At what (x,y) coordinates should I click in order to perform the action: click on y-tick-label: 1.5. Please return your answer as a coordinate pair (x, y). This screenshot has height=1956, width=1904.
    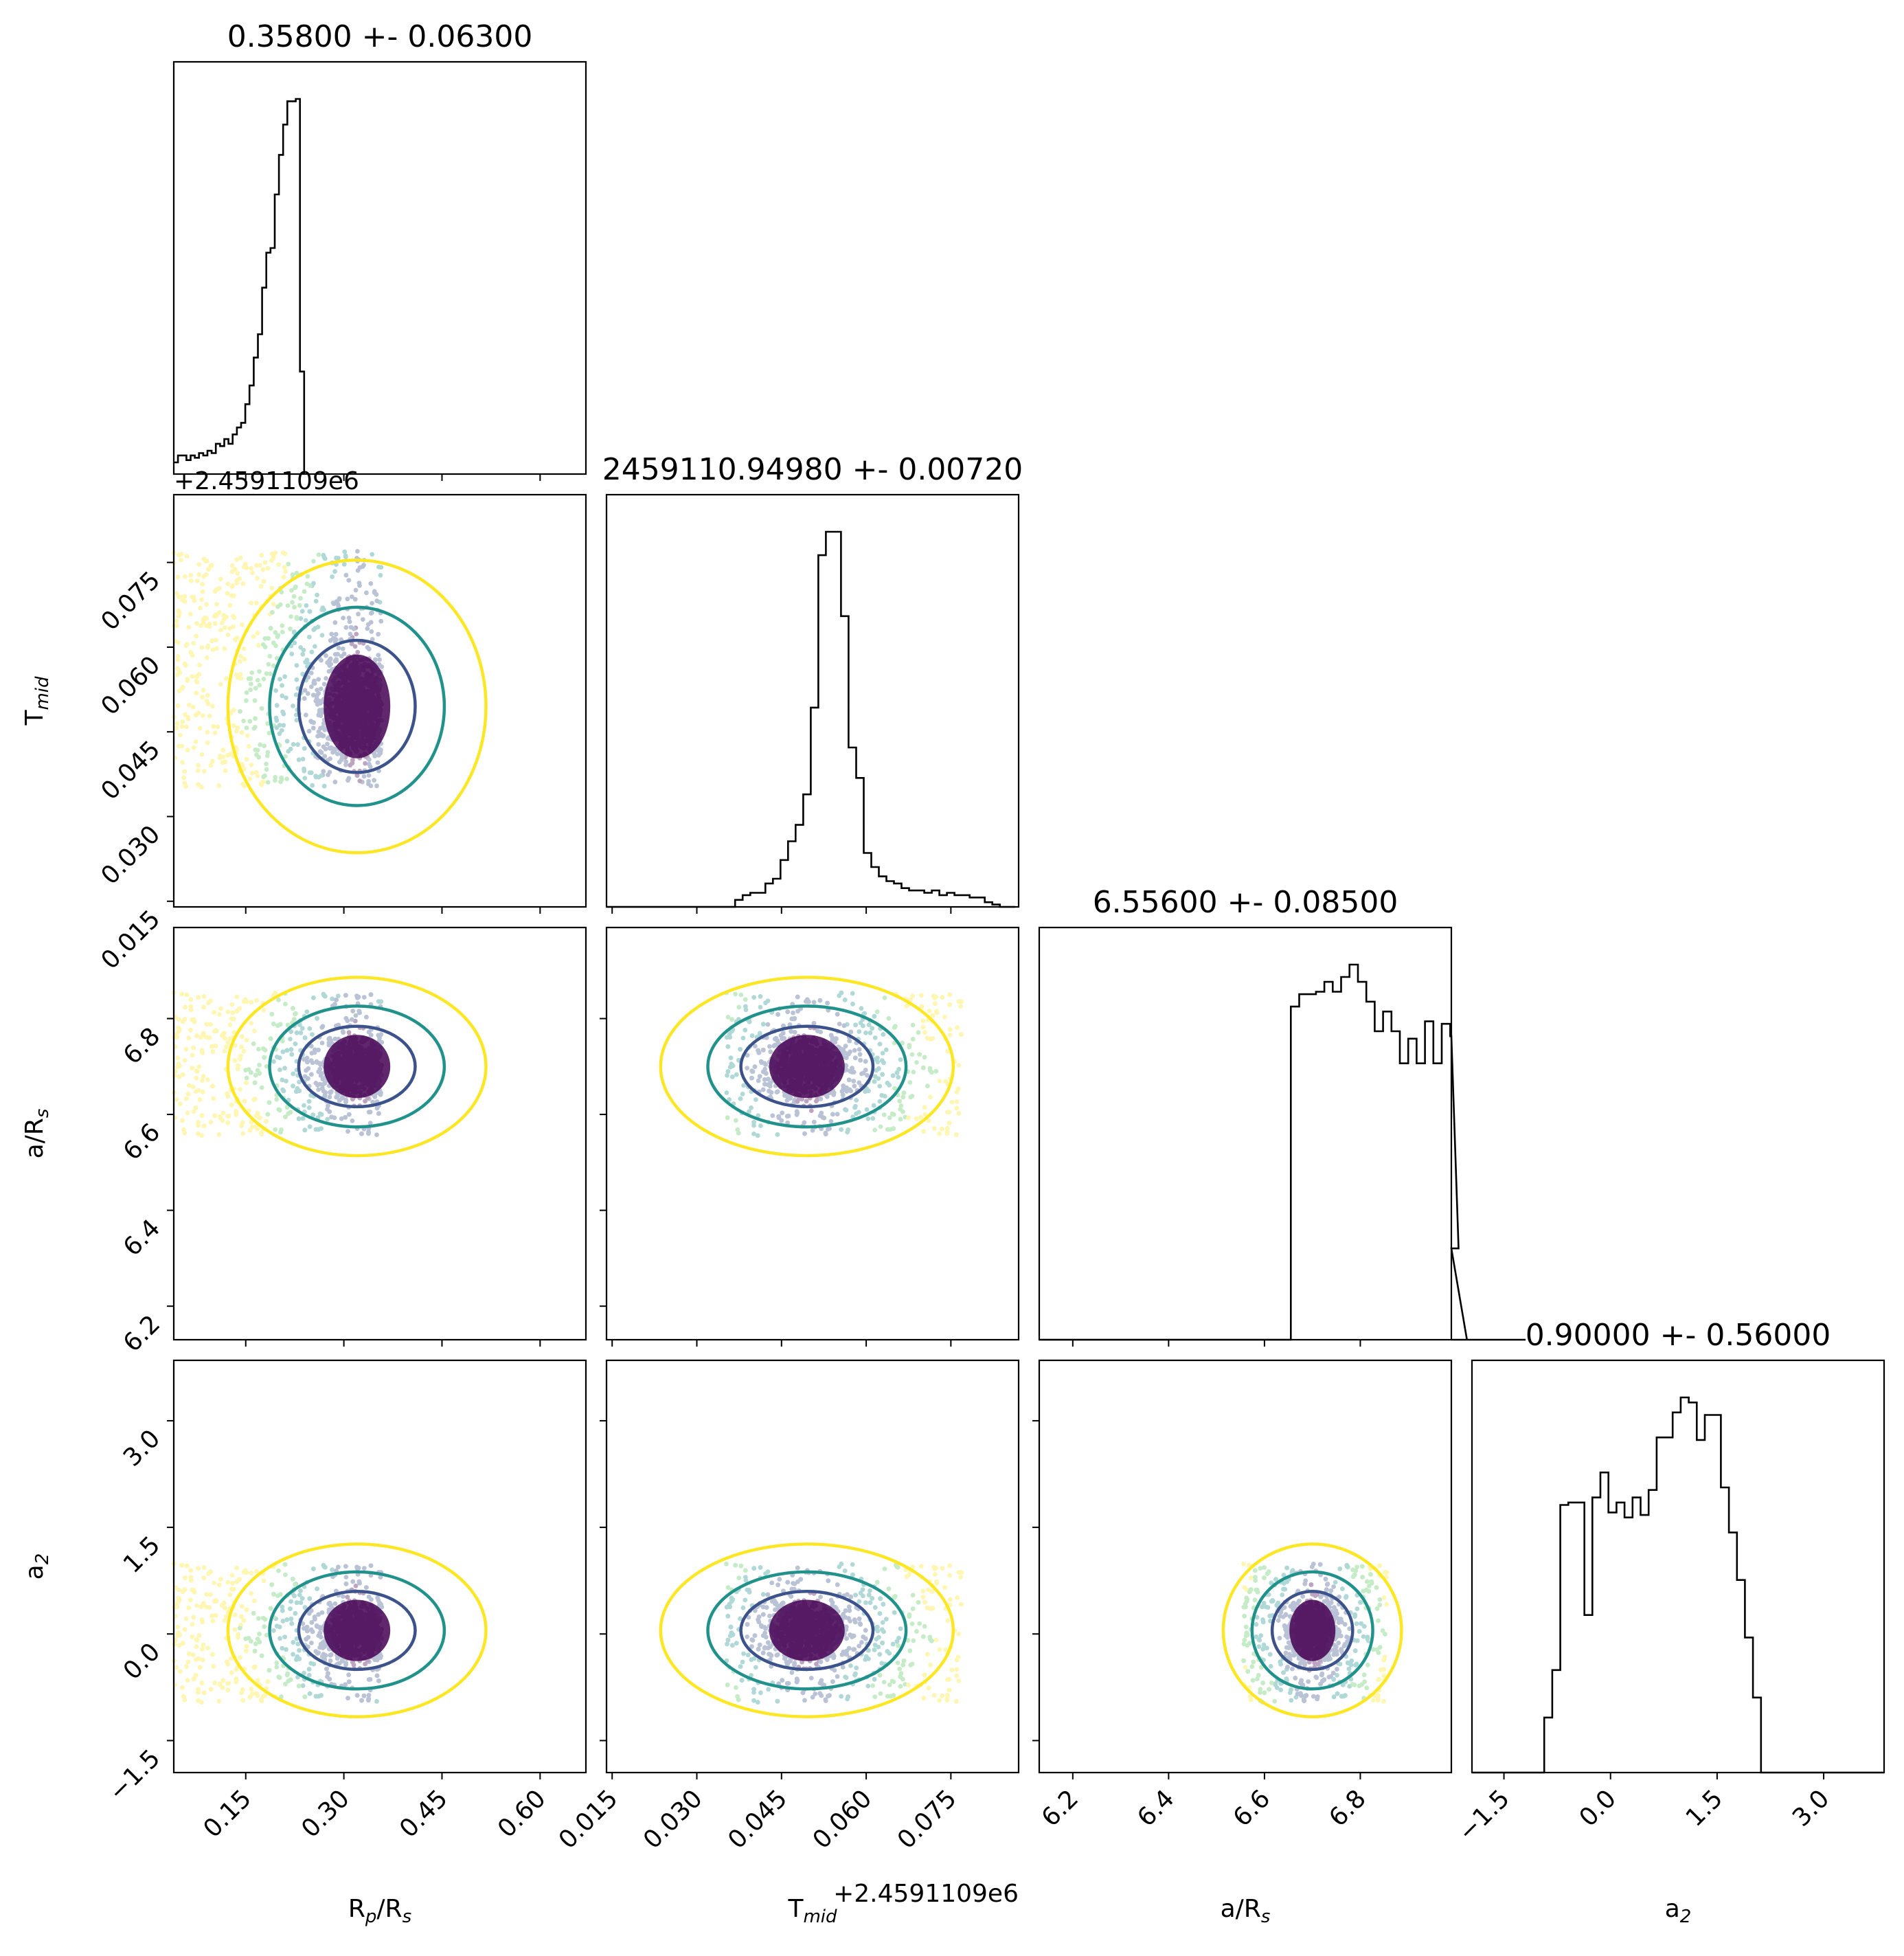
    Looking at the image, I should click on (142, 1554).